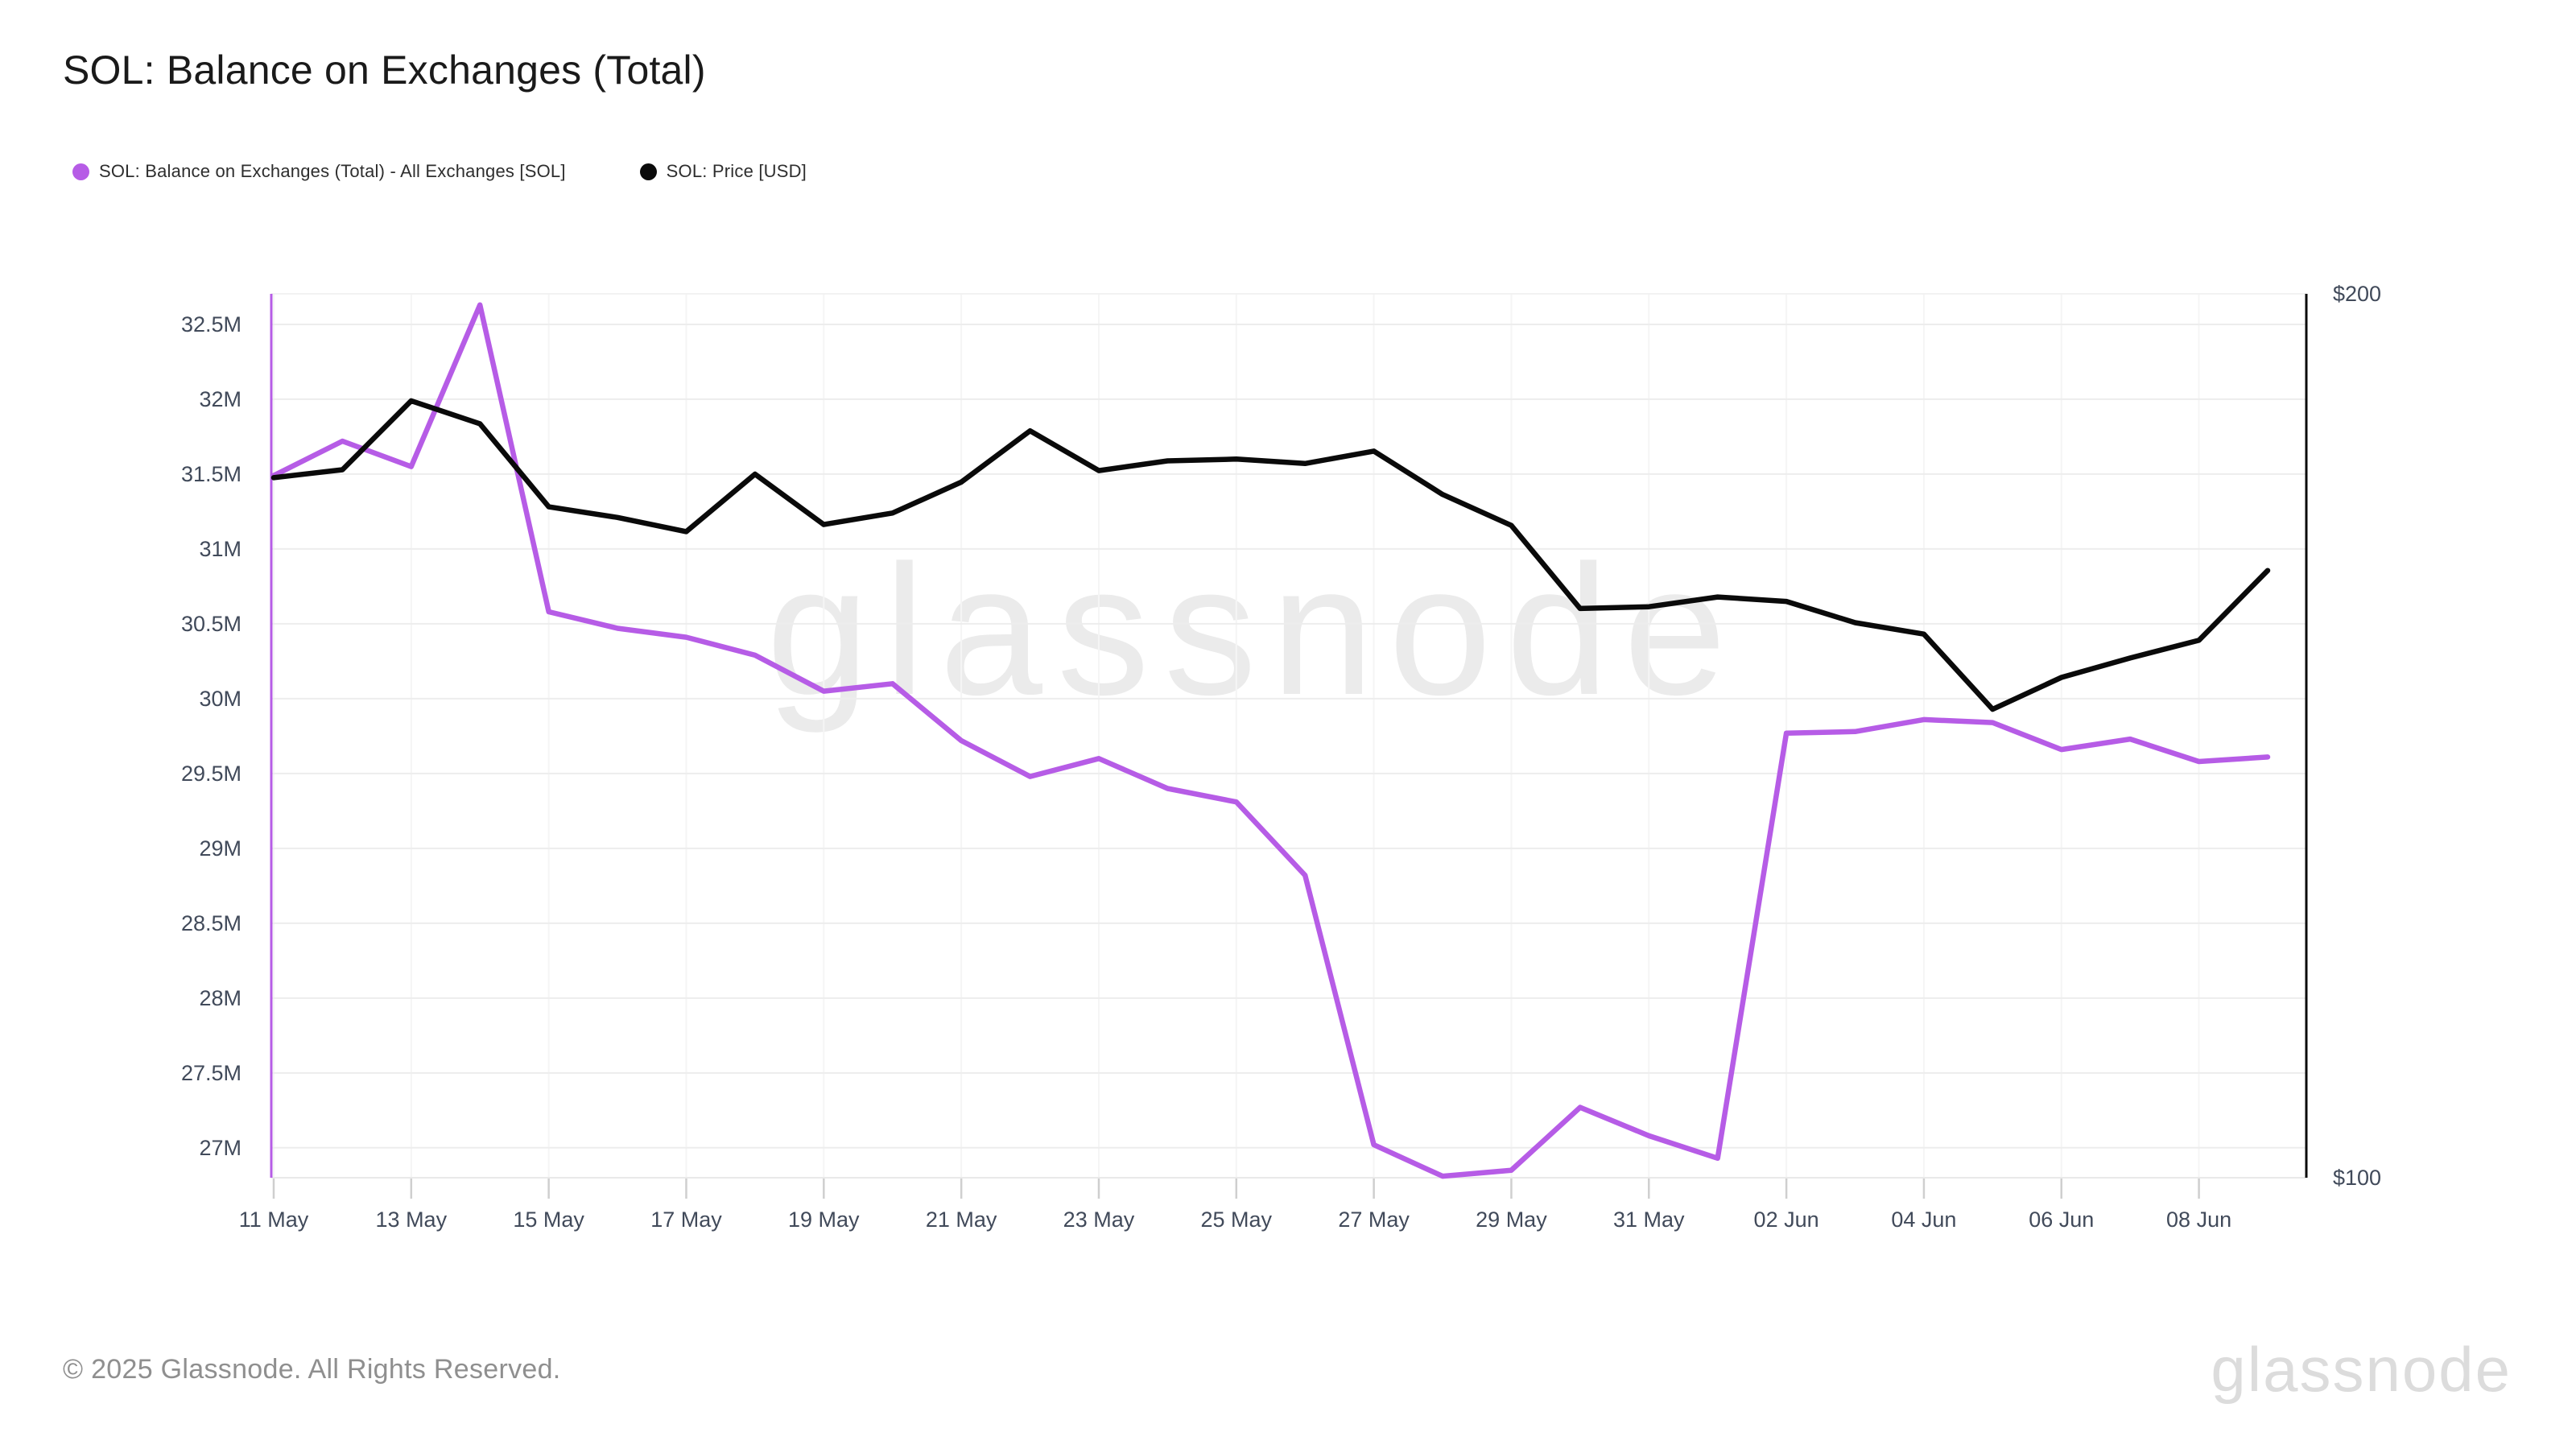  Describe the element at coordinates (2357, 1178) in the screenshot. I see `right-axis-tick-label: $100` at that location.